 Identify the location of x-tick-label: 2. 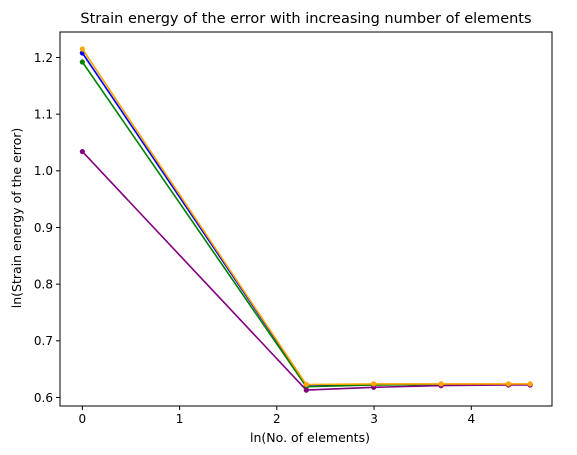
(277, 419).